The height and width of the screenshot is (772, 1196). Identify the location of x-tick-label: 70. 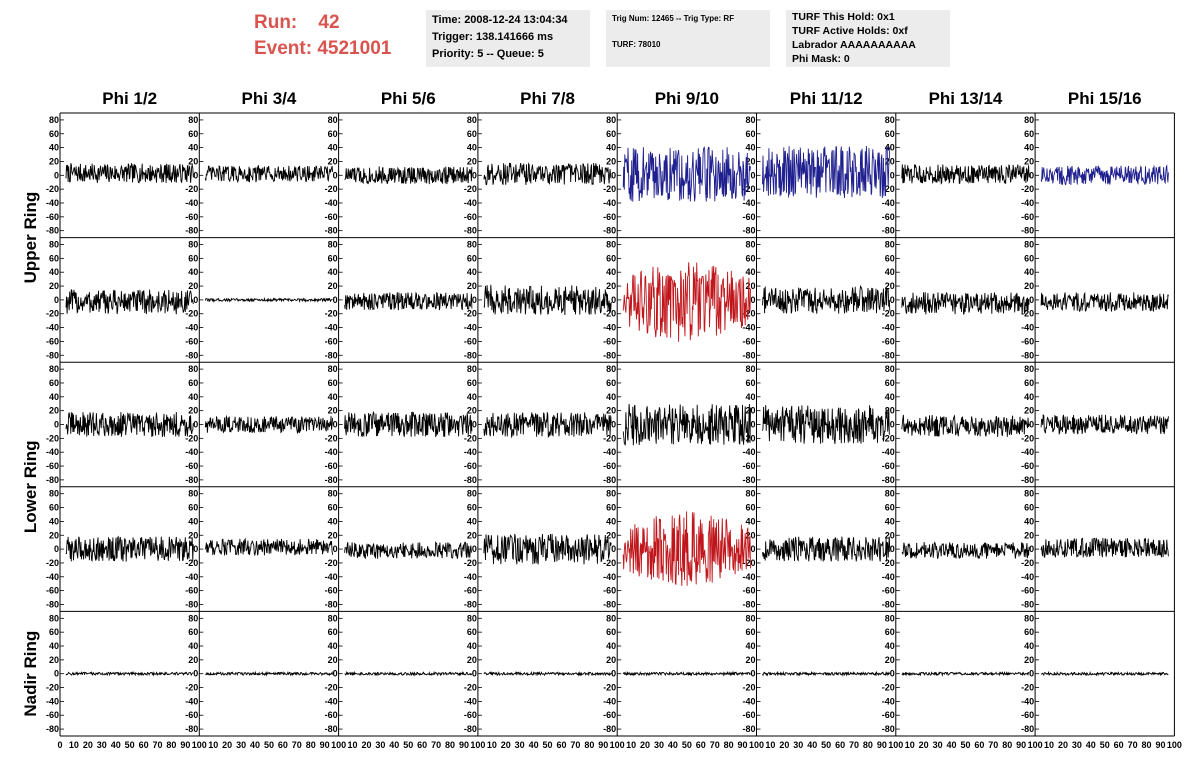
(436, 745).